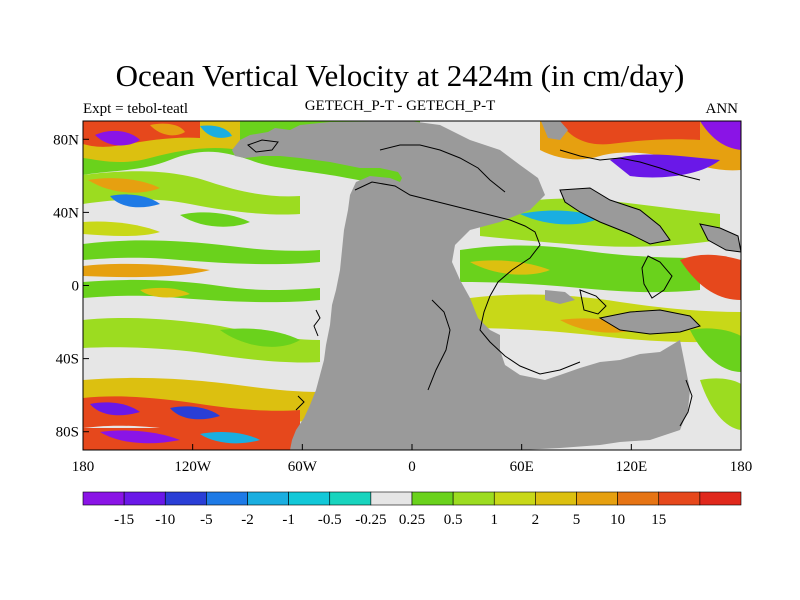  What do you see at coordinates (522, 467) in the screenshot?
I see `x-tick-label: 60E` at bounding box center [522, 467].